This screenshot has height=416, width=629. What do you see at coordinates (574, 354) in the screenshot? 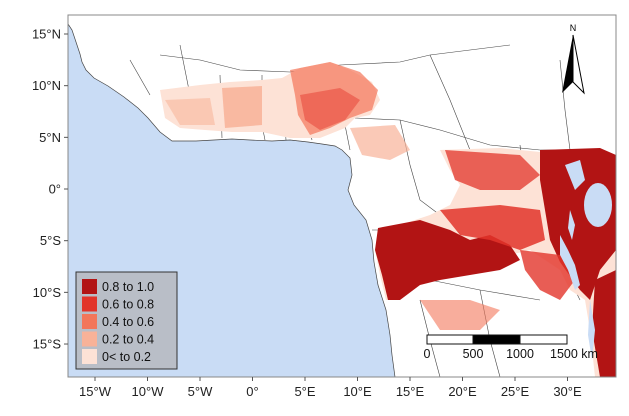
I see `scale-label-1500: 1500 km` at bounding box center [574, 354].